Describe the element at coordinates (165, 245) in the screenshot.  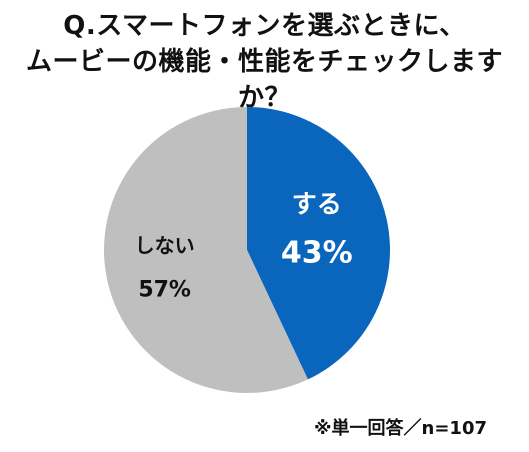
I see `slice-label-2: しない` at that location.